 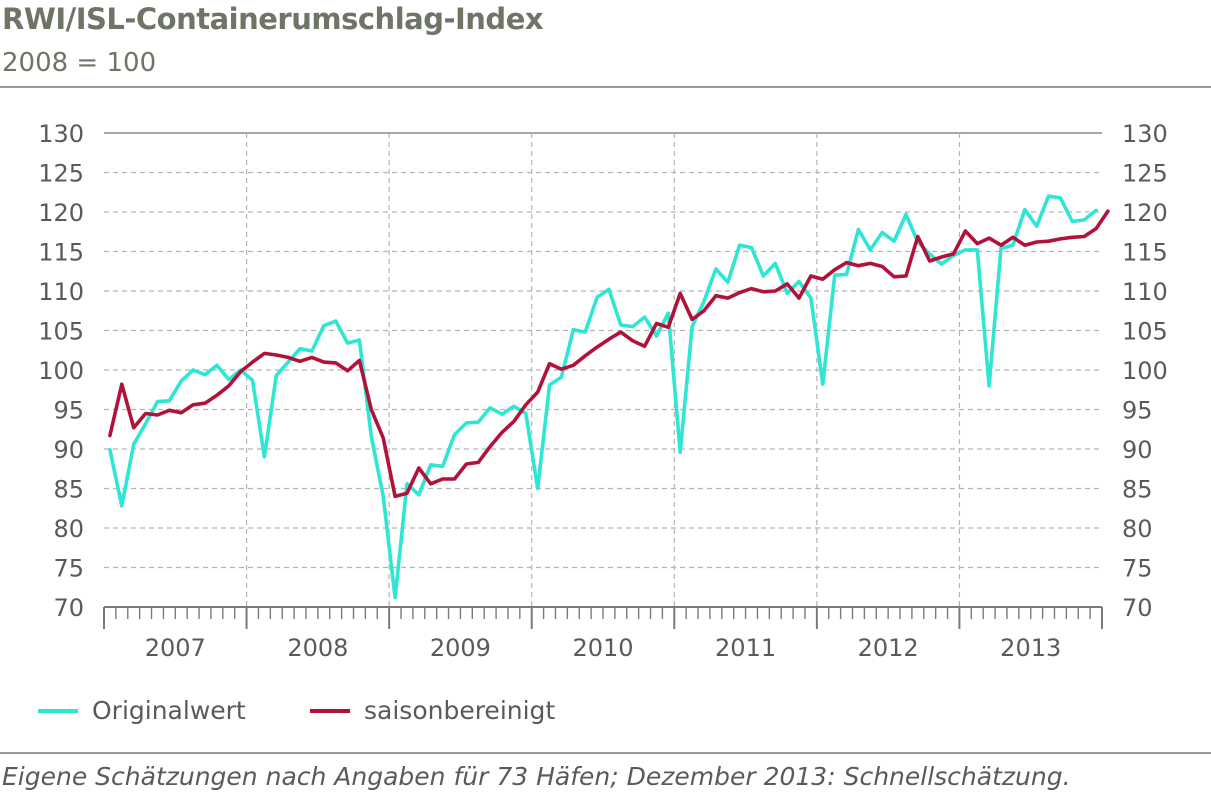 I want to click on legend-label-originalwert: Originalwert, so click(x=169, y=710).